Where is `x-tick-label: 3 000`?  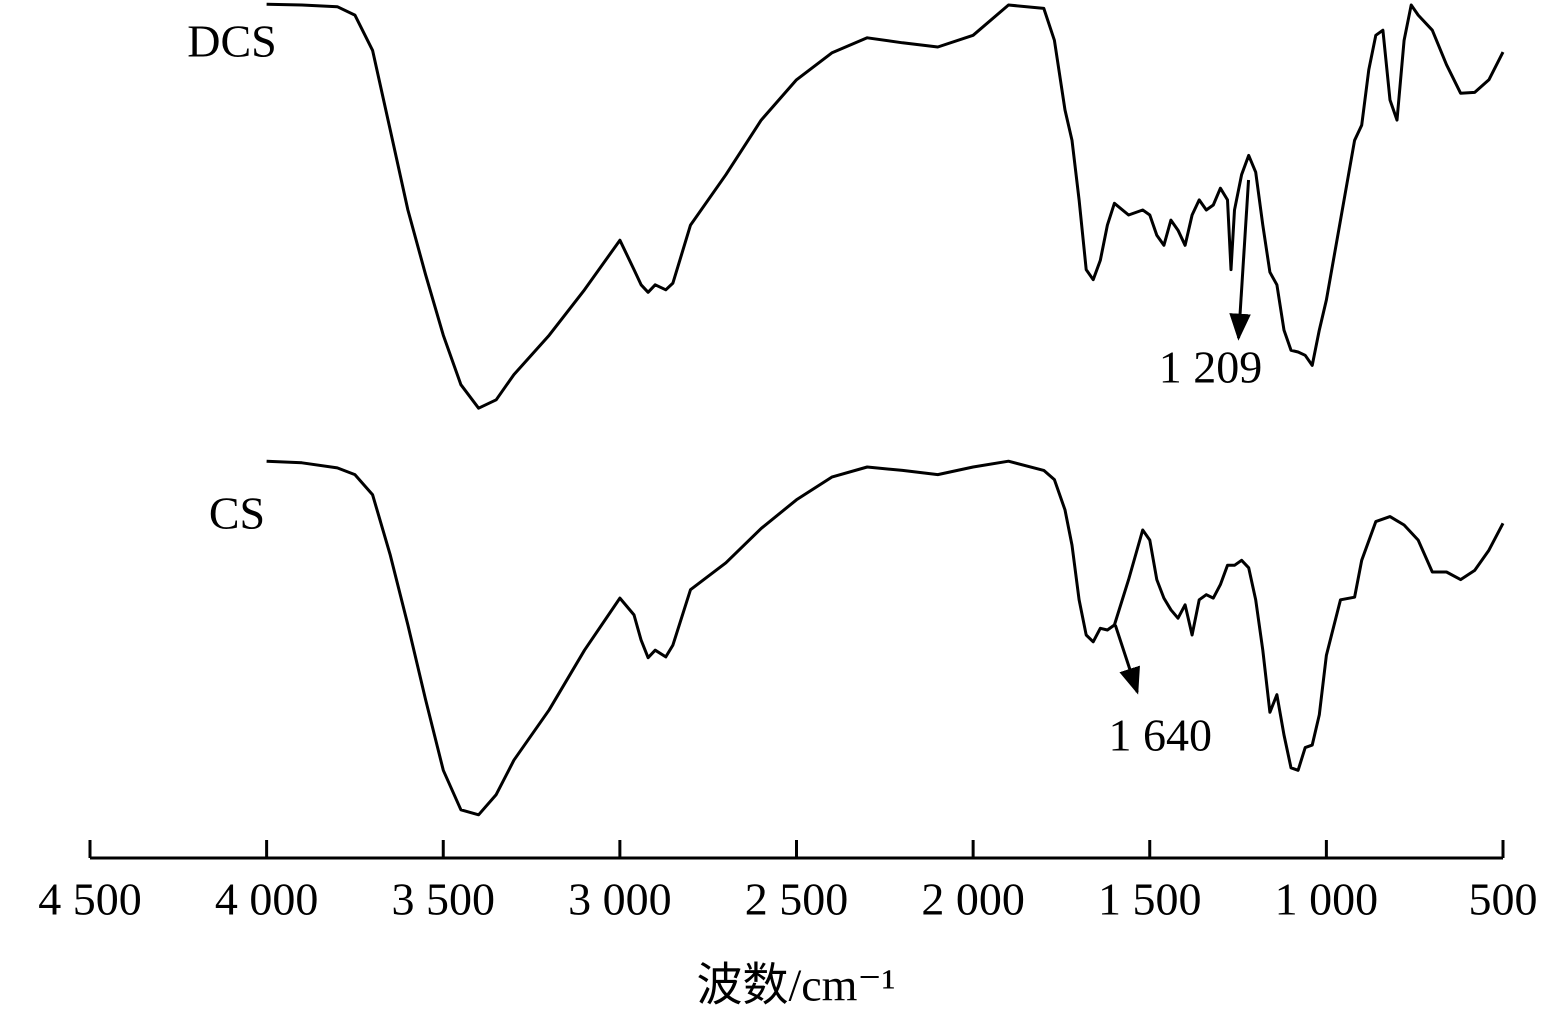
x-tick-label: 3 000 is located at coordinates (620, 899).